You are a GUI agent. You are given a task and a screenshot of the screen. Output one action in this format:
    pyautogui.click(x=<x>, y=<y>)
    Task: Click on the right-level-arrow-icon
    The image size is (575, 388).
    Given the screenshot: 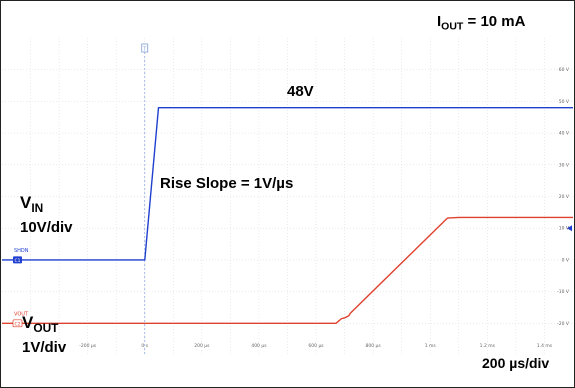 What is the action you would take?
    pyautogui.click(x=569, y=228)
    